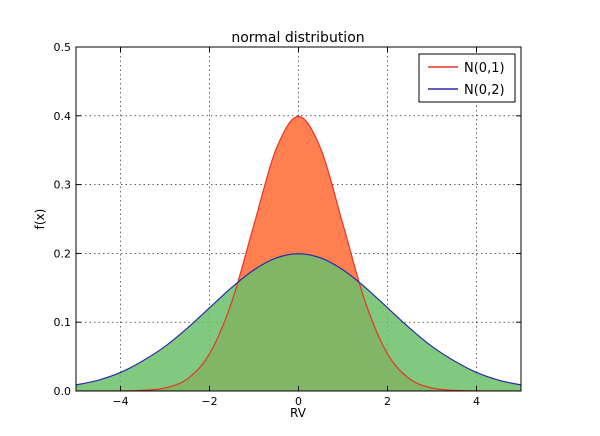 This screenshot has height=436, width=600. What do you see at coordinates (298, 401) in the screenshot?
I see `x-tick-label: 0` at bounding box center [298, 401].